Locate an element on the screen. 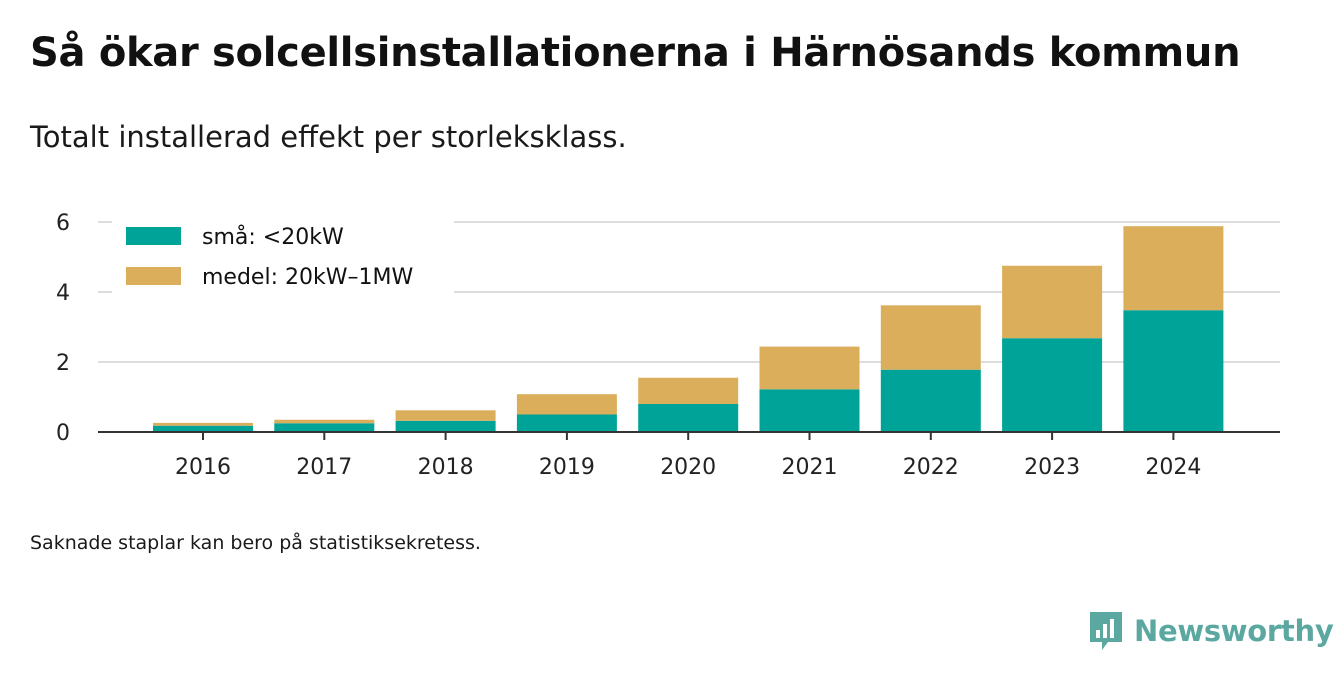 Image resolution: width=1340 pixels, height=685 pixels. bar-2020-small is located at coordinates (688, 418).